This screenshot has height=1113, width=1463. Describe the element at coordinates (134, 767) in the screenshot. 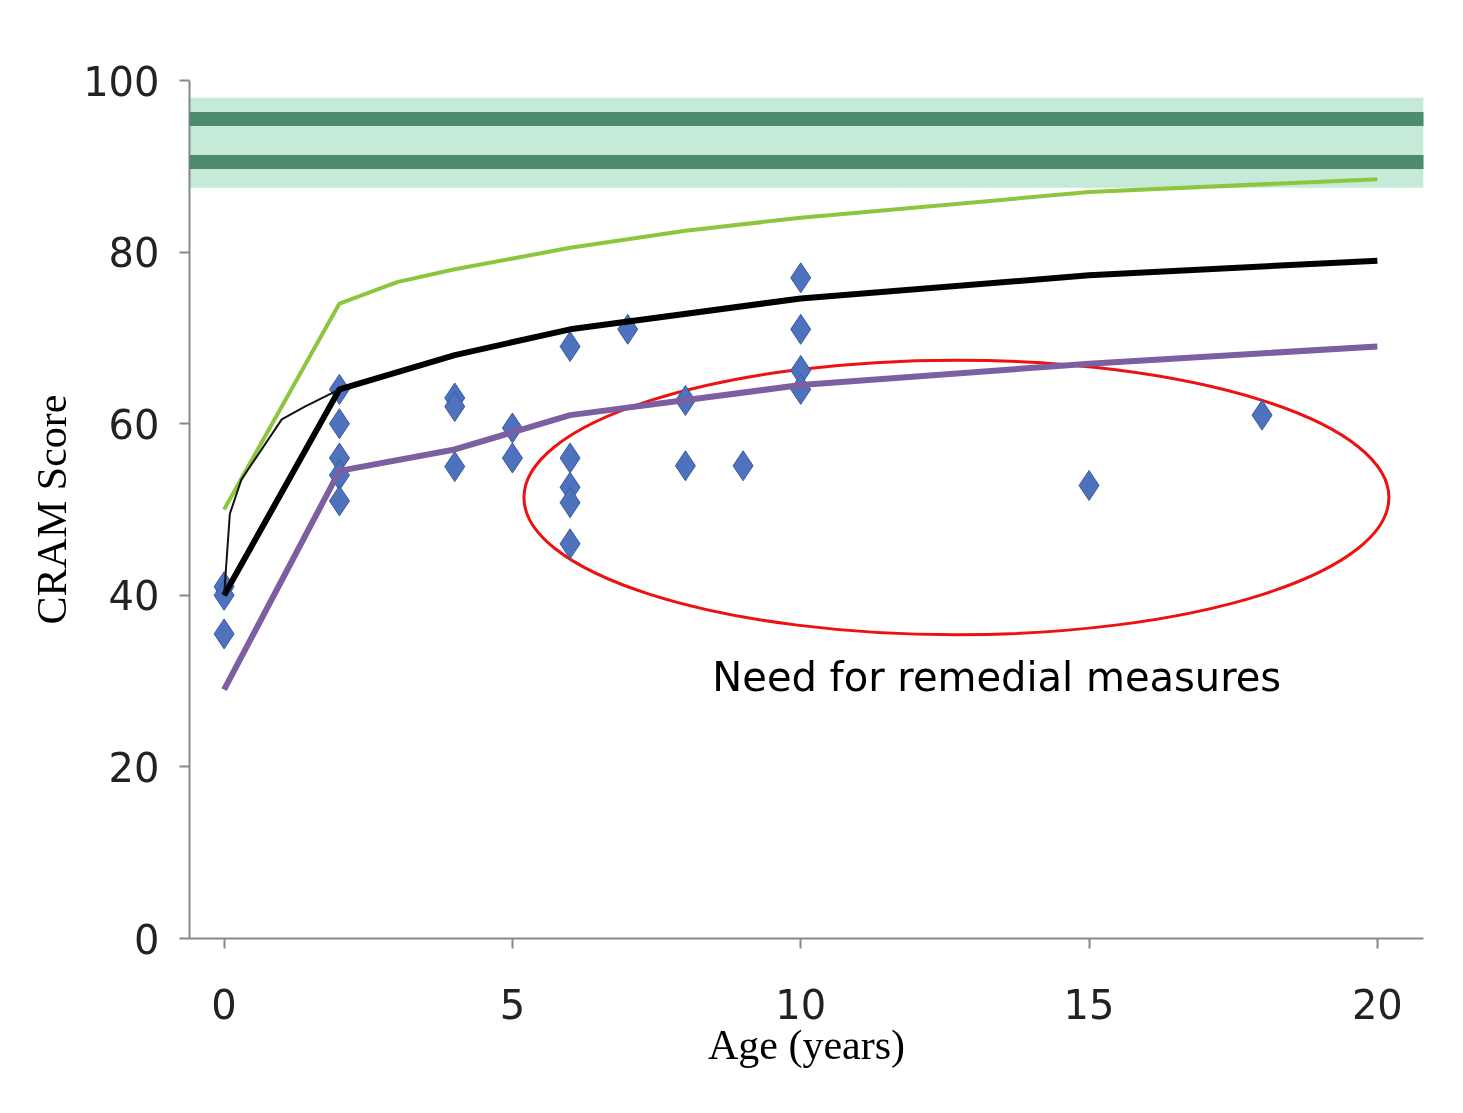

I see `y-tick-label: 20` at that location.